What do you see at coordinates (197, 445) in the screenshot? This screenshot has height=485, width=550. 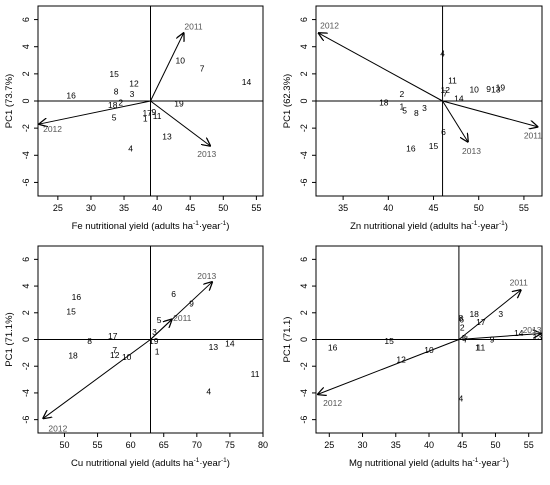 I see `x-tick-label: 70` at bounding box center [197, 445].